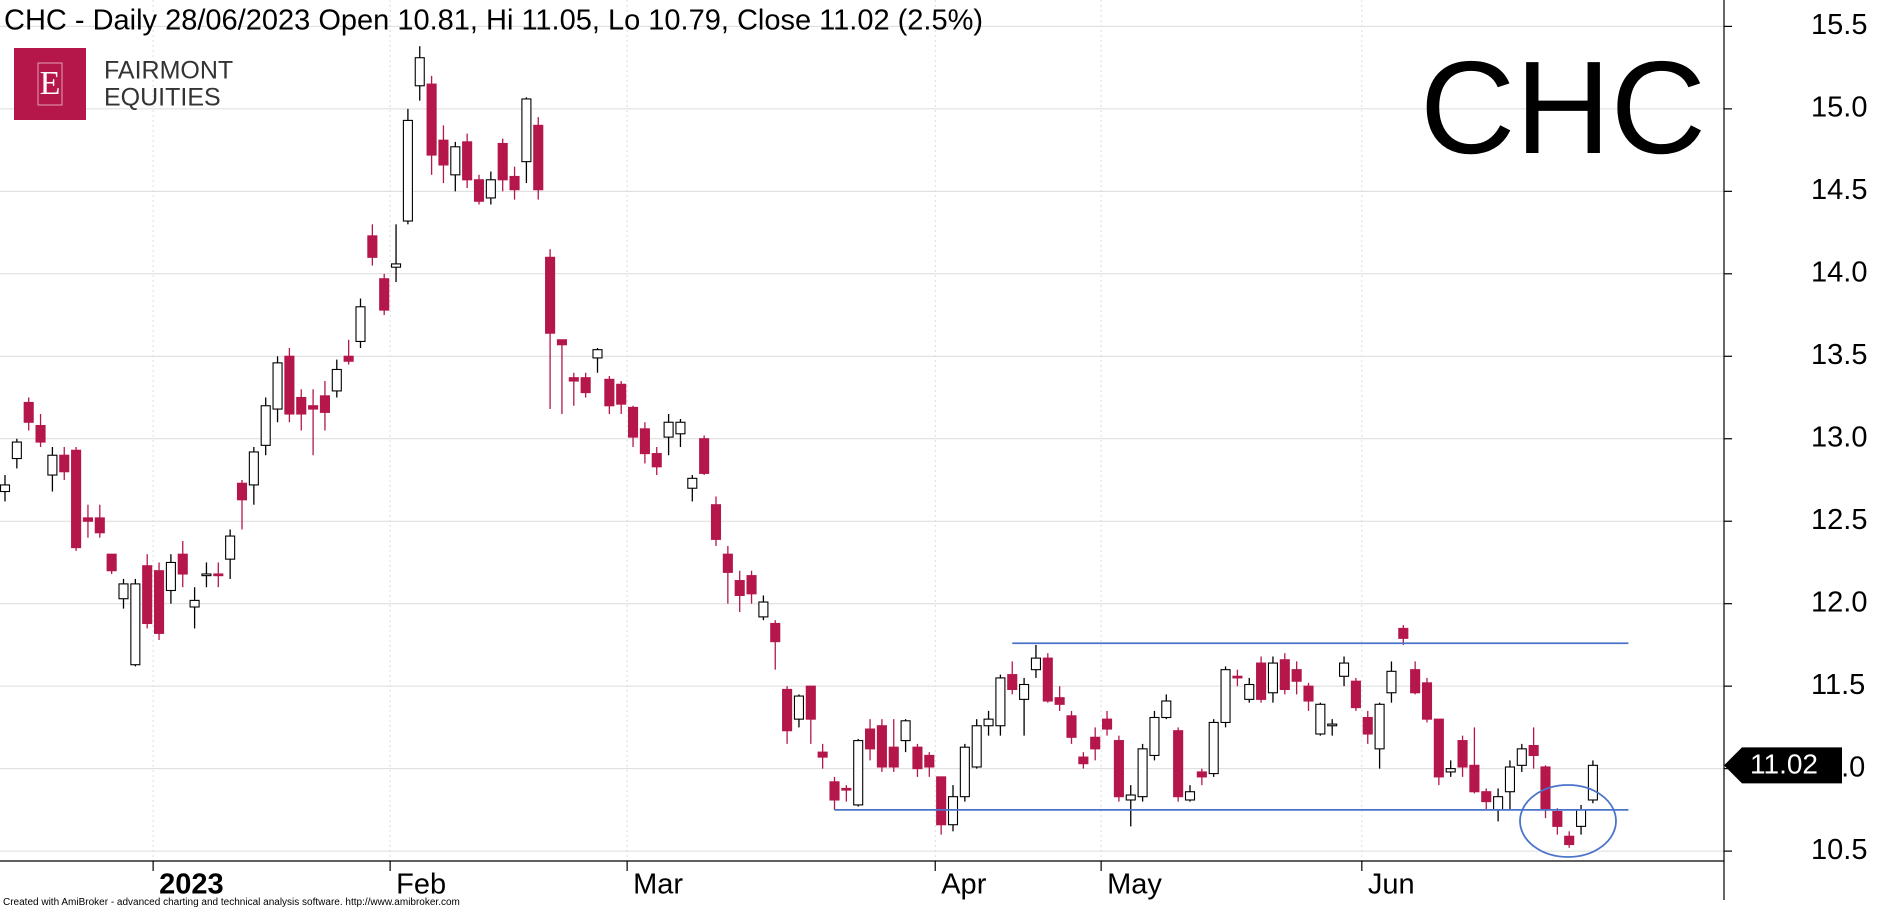  I want to click on y-tick-label: 12.0, so click(1839, 602).